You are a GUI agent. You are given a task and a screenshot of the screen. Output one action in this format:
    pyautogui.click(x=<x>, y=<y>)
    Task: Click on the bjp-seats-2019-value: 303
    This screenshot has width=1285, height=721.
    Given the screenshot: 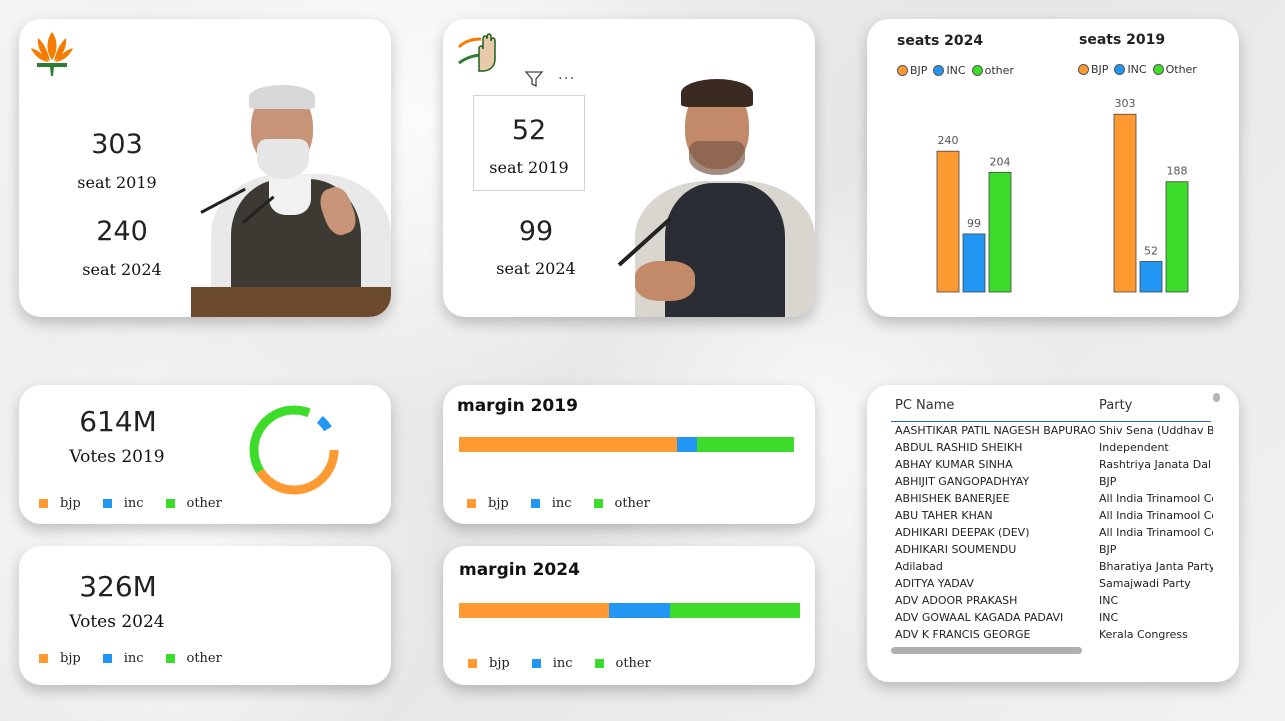 What is the action you would take?
    pyautogui.click(x=117, y=144)
    